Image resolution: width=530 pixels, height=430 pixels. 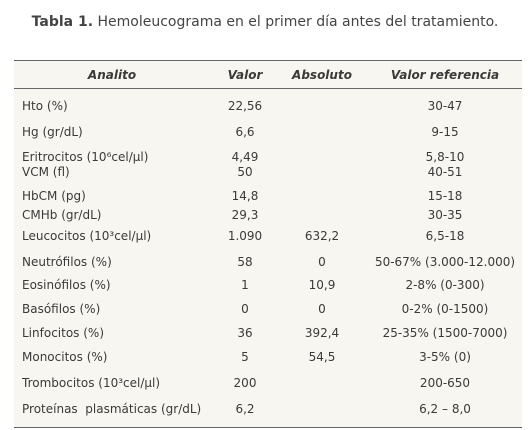 What do you see at coordinates (268, 88) in the screenshot?
I see `header-rule` at bounding box center [268, 88].